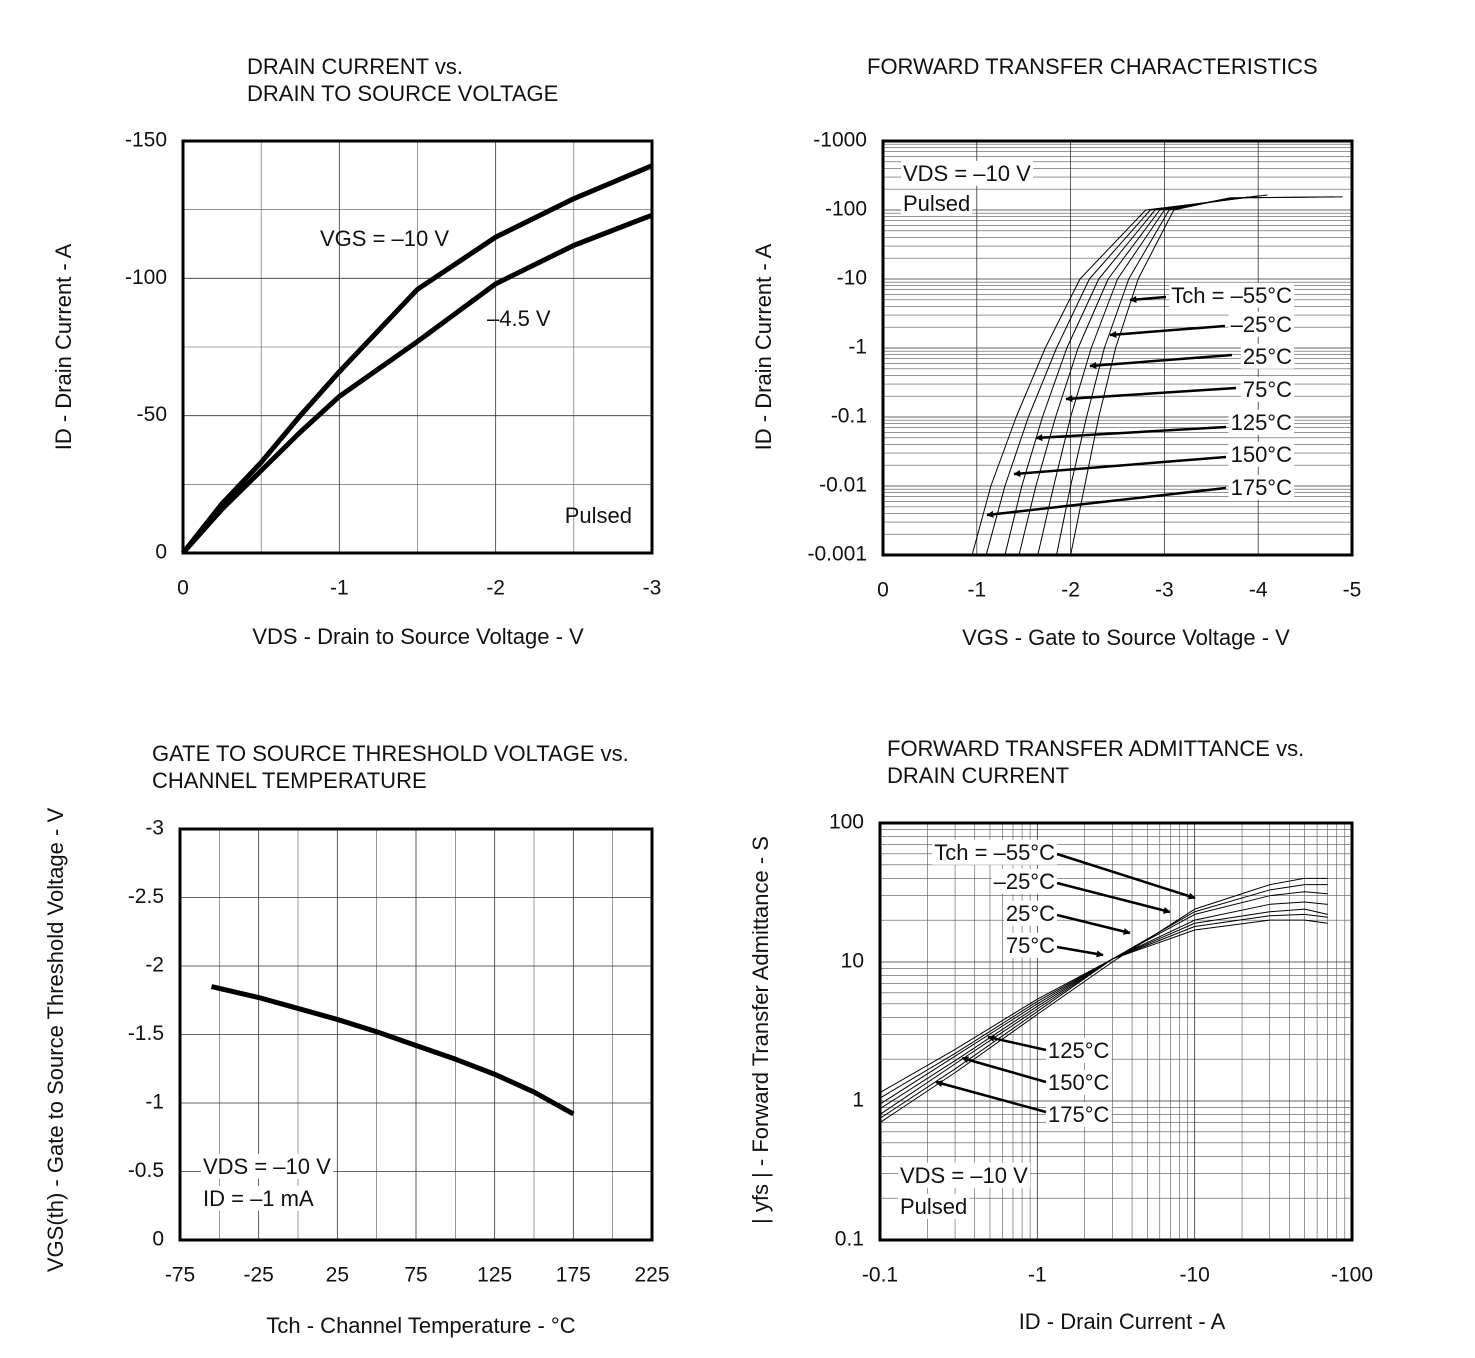  What do you see at coordinates (154, 828) in the screenshot?
I see `y-tick-label: -3` at bounding box center [154, 828].